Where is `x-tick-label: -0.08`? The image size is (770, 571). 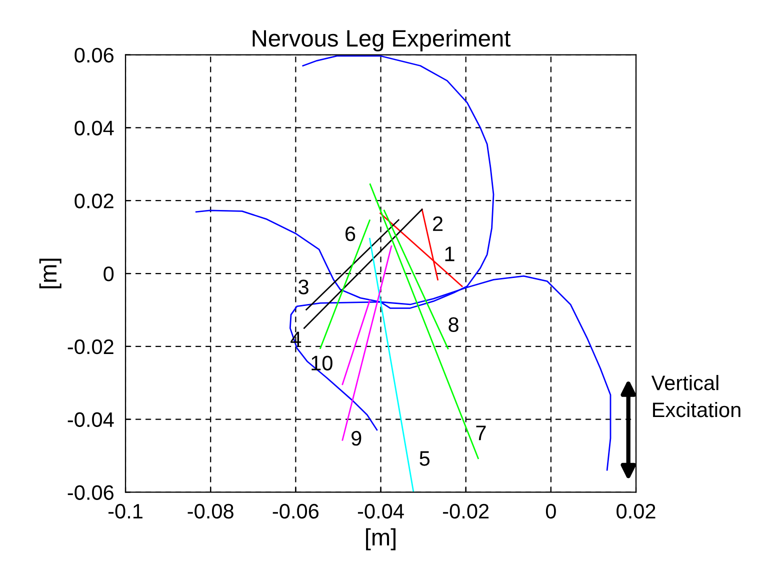
x-tick-label: -0.08 is located at coordinates (211, 511).